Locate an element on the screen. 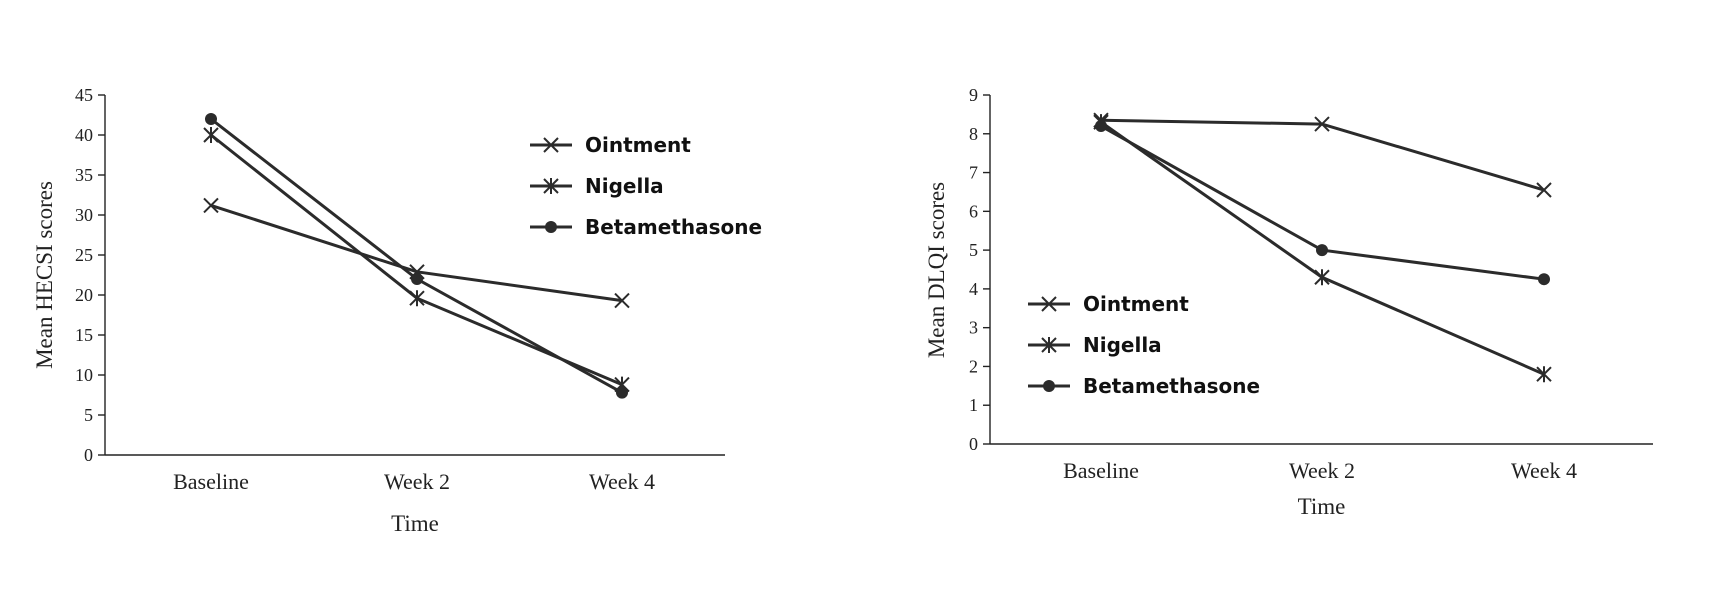  y-tick-label: 45 is located at coordinates (84, 95).